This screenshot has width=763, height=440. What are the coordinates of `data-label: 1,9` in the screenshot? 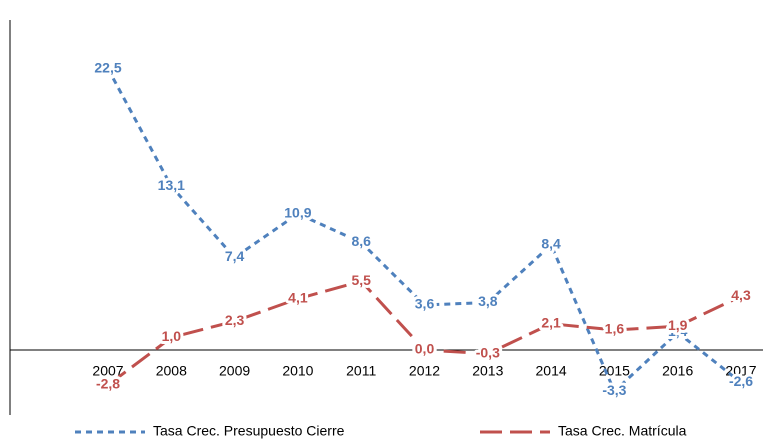 It's located at (678, 325).